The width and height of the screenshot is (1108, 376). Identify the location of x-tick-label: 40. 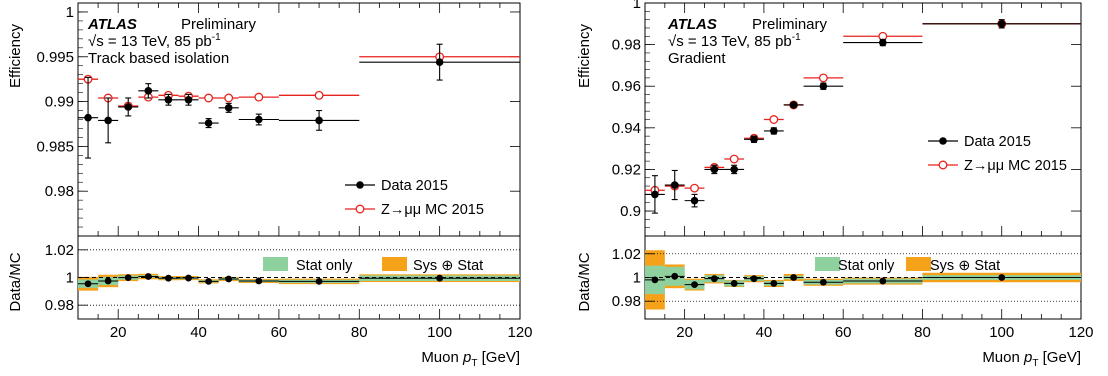
(764, 332).